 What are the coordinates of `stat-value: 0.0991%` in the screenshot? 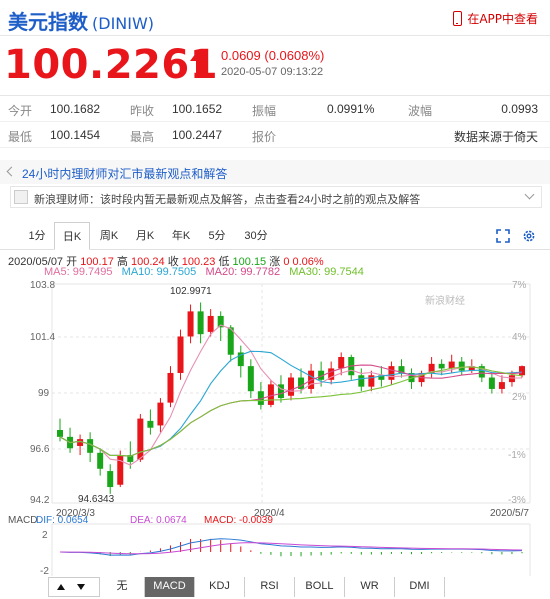 It's located at (351, 109).